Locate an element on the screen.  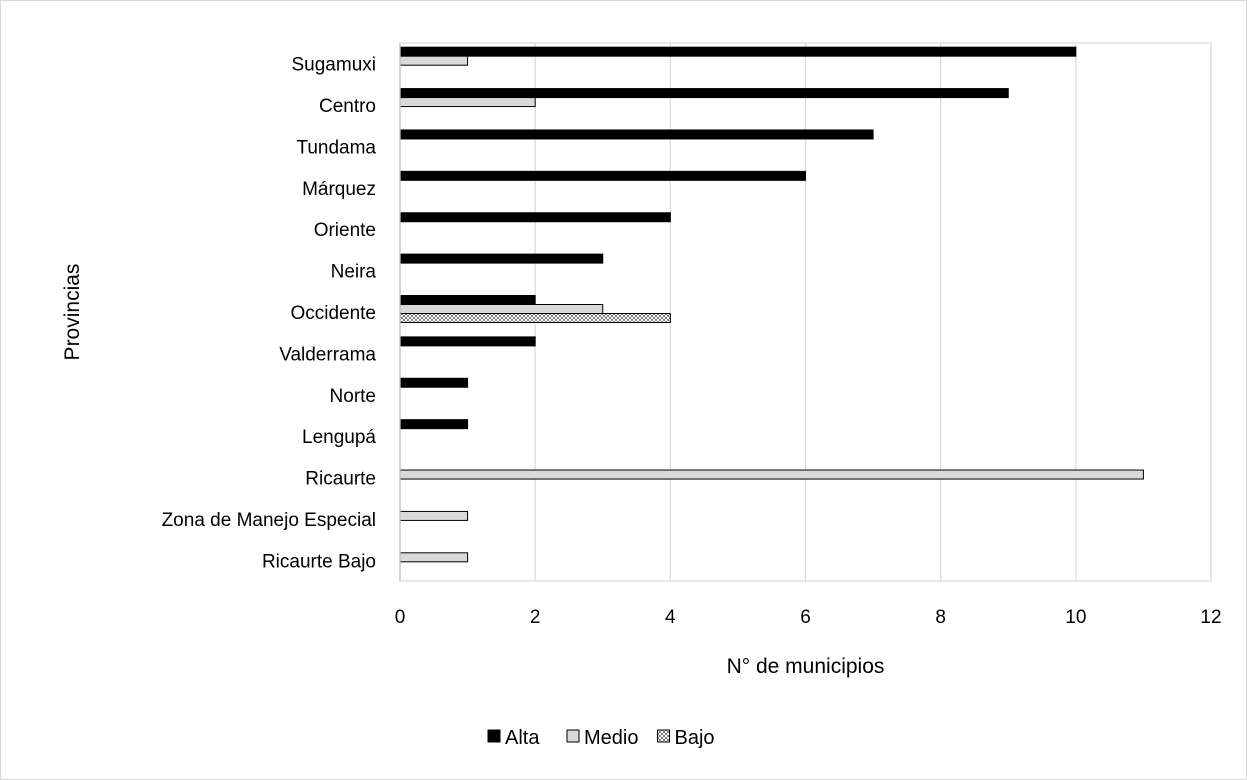
legend-label-alta: Alta is located at coordinates (522, 738).